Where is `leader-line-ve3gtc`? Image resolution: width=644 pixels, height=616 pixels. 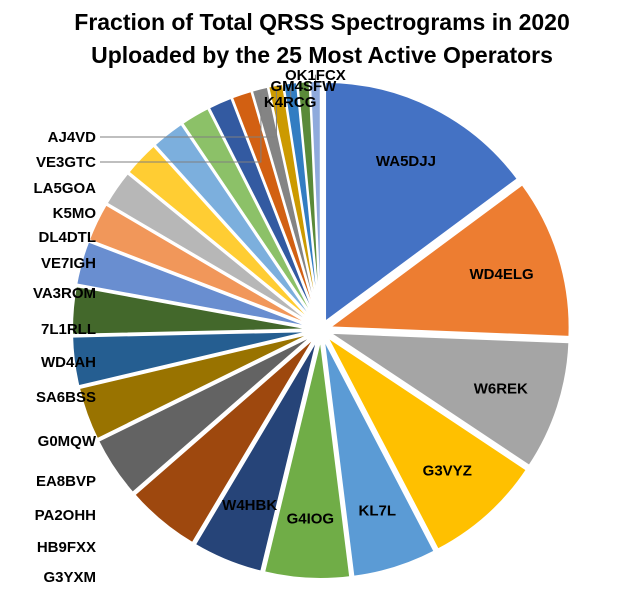
leader-line-ve3gtc is located at coordinates (181, 128).